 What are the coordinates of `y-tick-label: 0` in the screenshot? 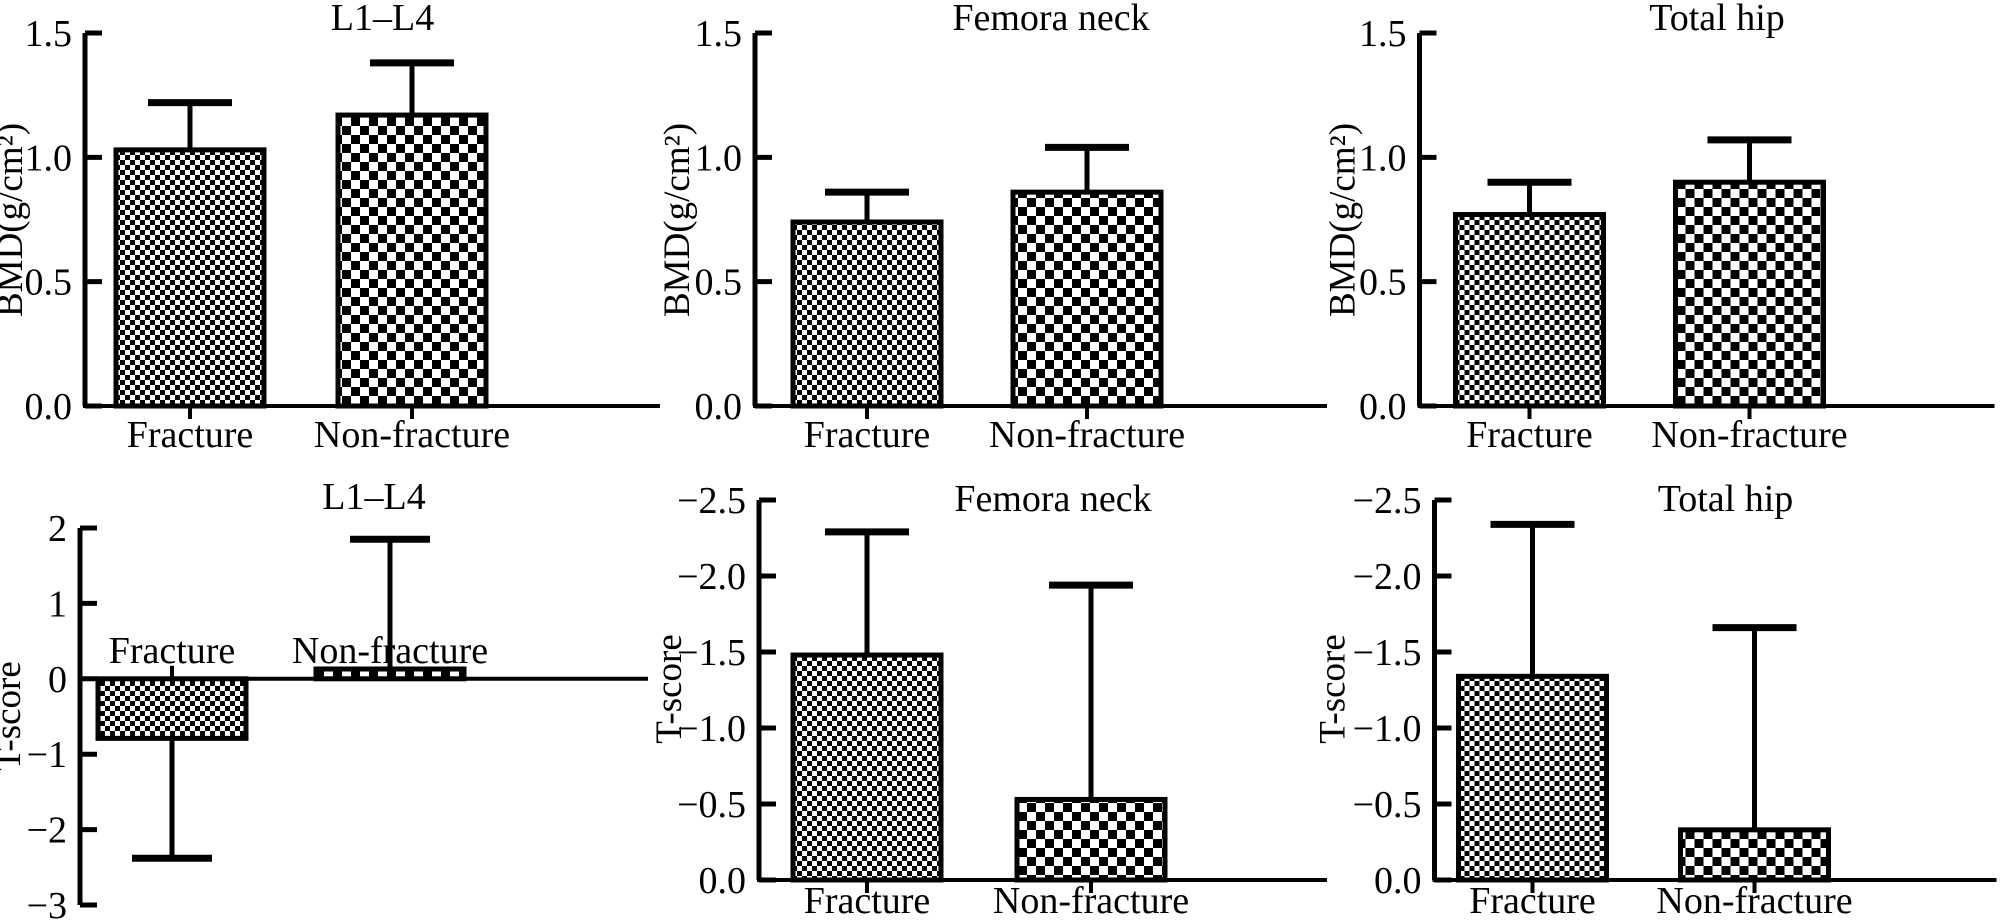 It's located at (57, 680).